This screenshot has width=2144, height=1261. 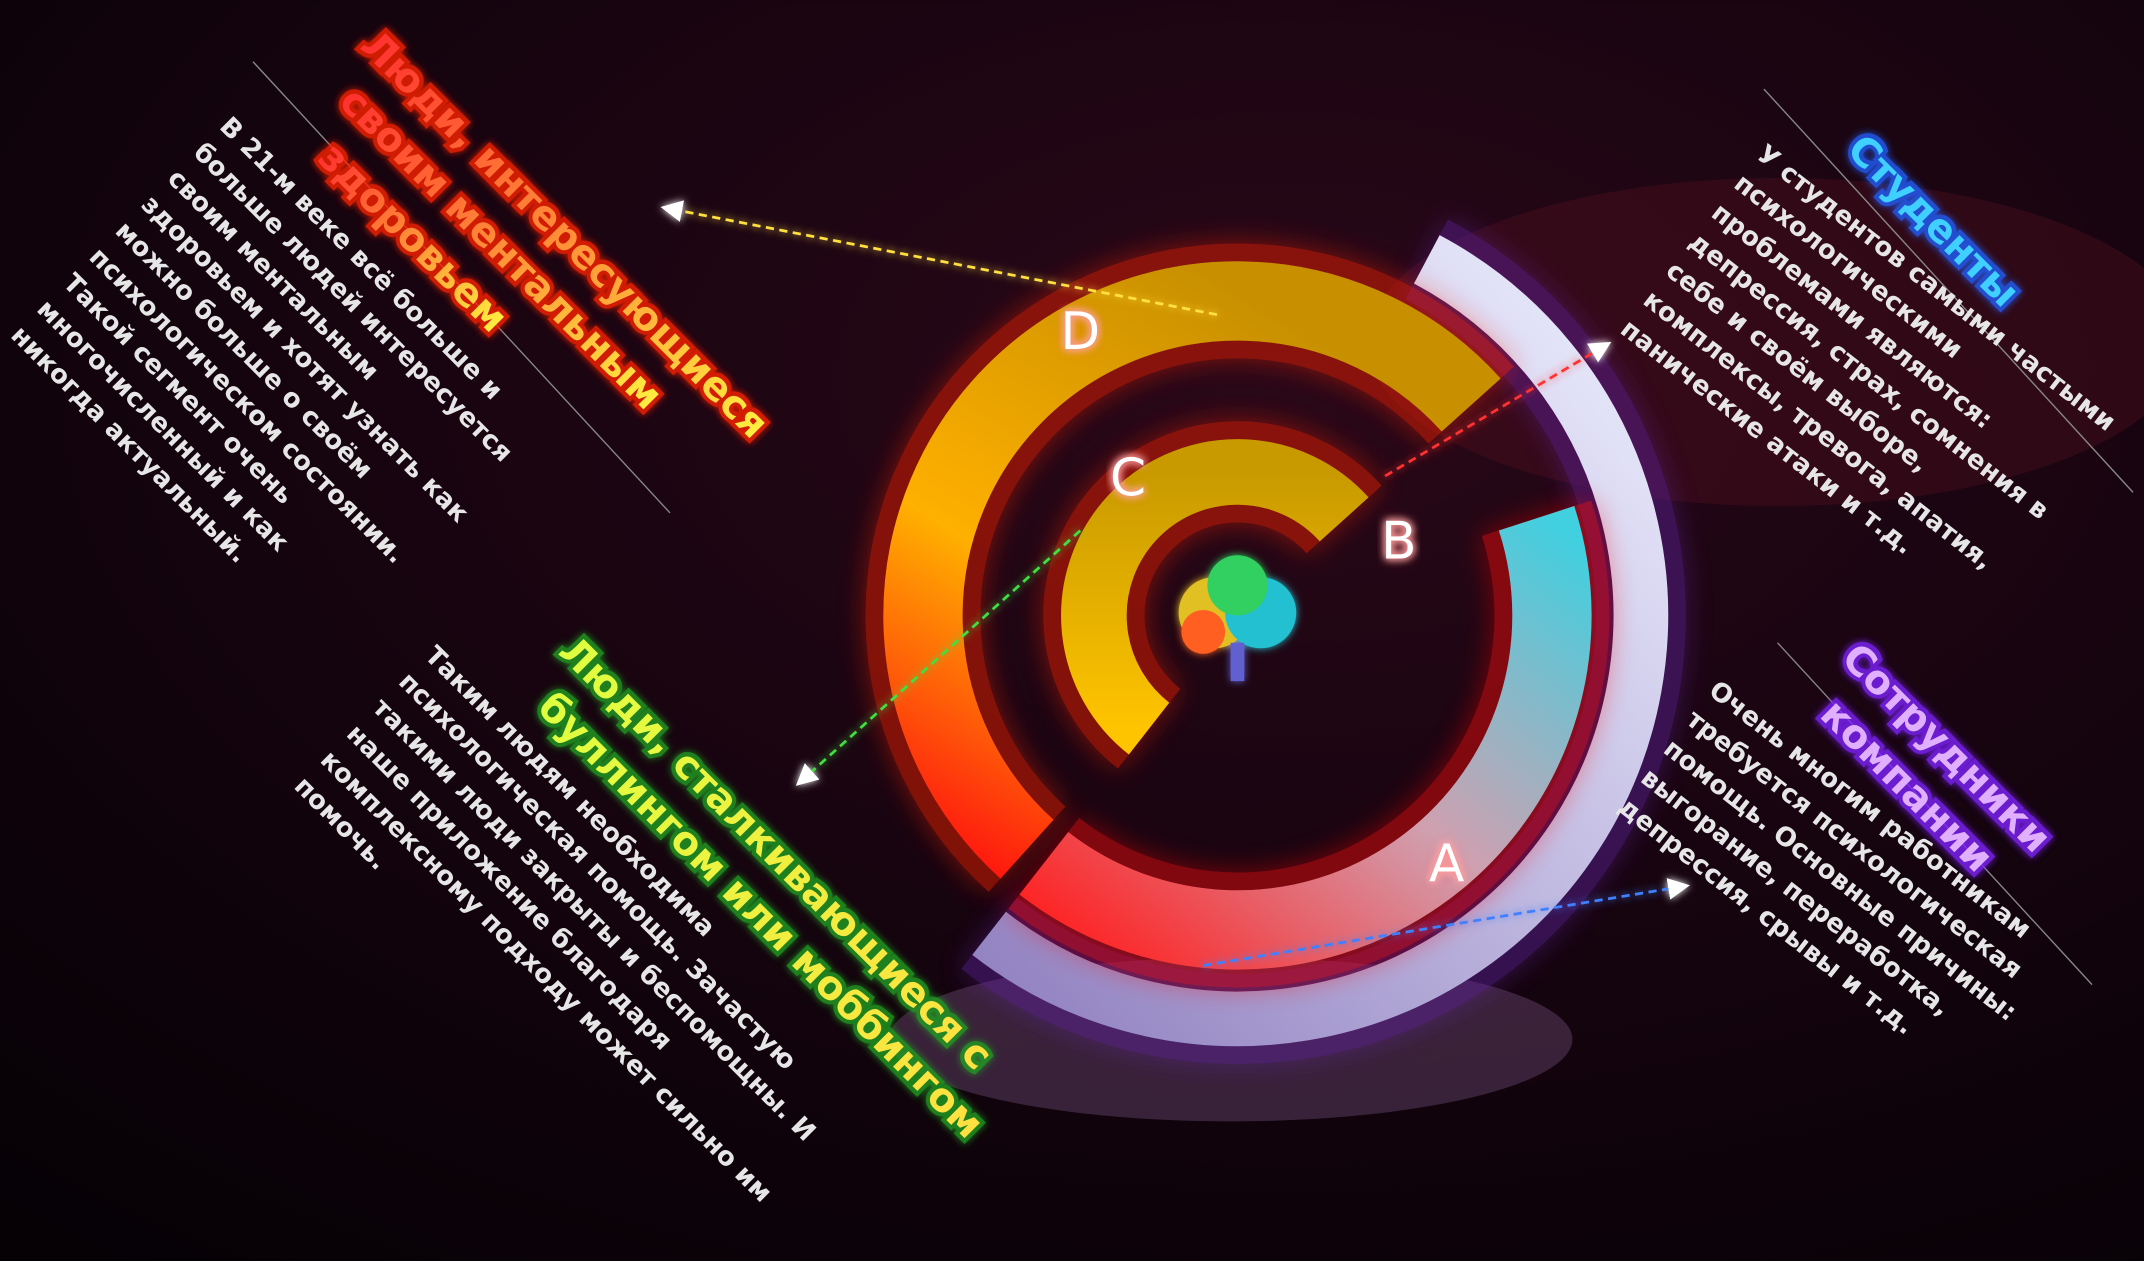 I want to click on segment-letter: C, so click(x=1128, y=478).